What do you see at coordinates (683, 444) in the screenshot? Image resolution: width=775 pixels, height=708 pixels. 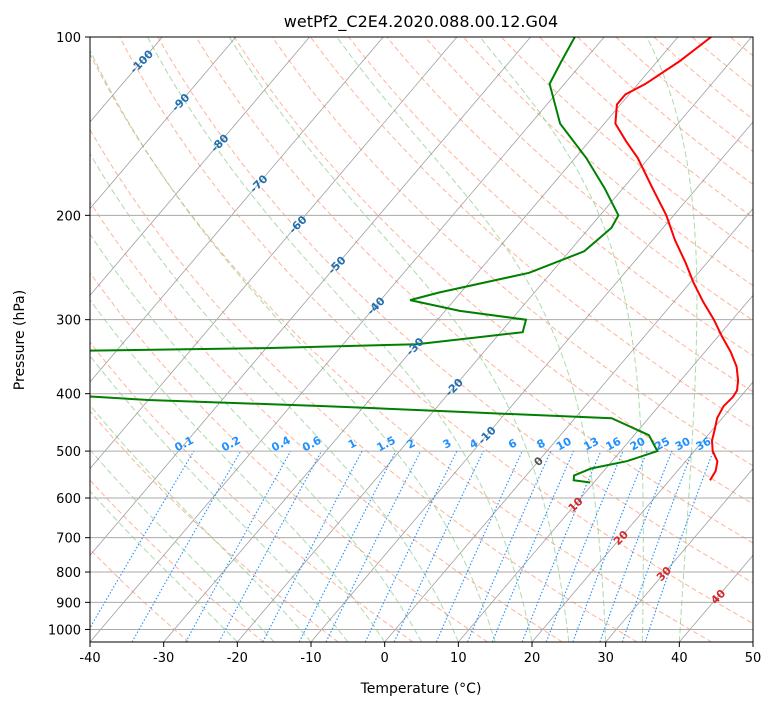 I see `mixing-ratio-label: 30` at bounding box center [683, 444].